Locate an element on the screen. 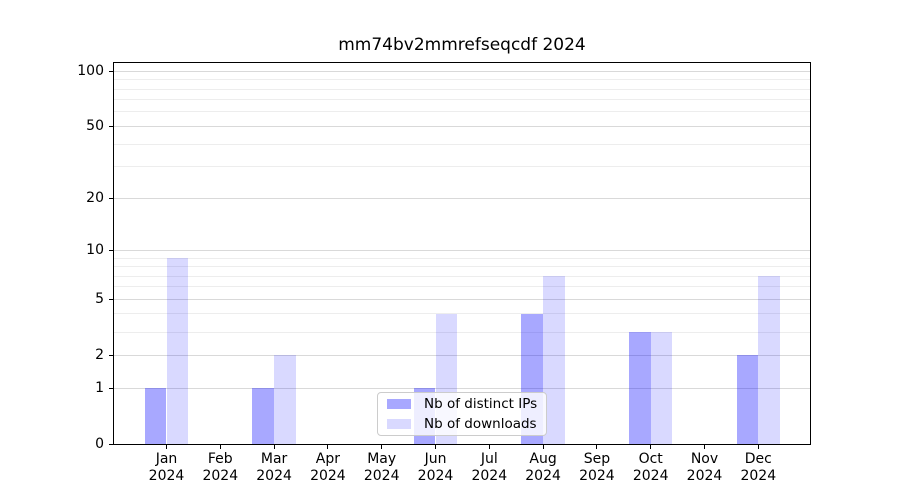 The width and height of the screenshot is (900, 500). y-axis-tick-label-100: 100 is located at coordinates (90, 71).